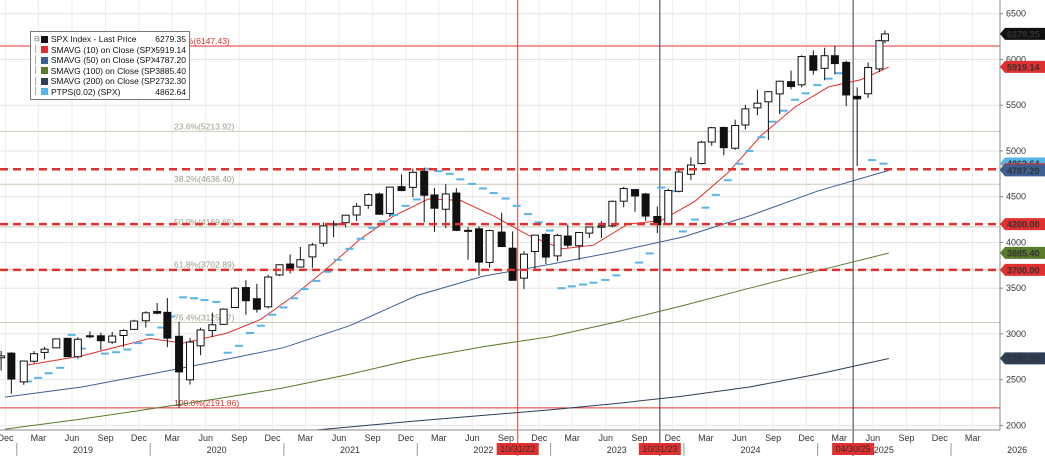  What do you see at coordinates (1016, 334) in the screenshot?
I see `y-tick-label: 3000` at bounding box center [1016, 334].